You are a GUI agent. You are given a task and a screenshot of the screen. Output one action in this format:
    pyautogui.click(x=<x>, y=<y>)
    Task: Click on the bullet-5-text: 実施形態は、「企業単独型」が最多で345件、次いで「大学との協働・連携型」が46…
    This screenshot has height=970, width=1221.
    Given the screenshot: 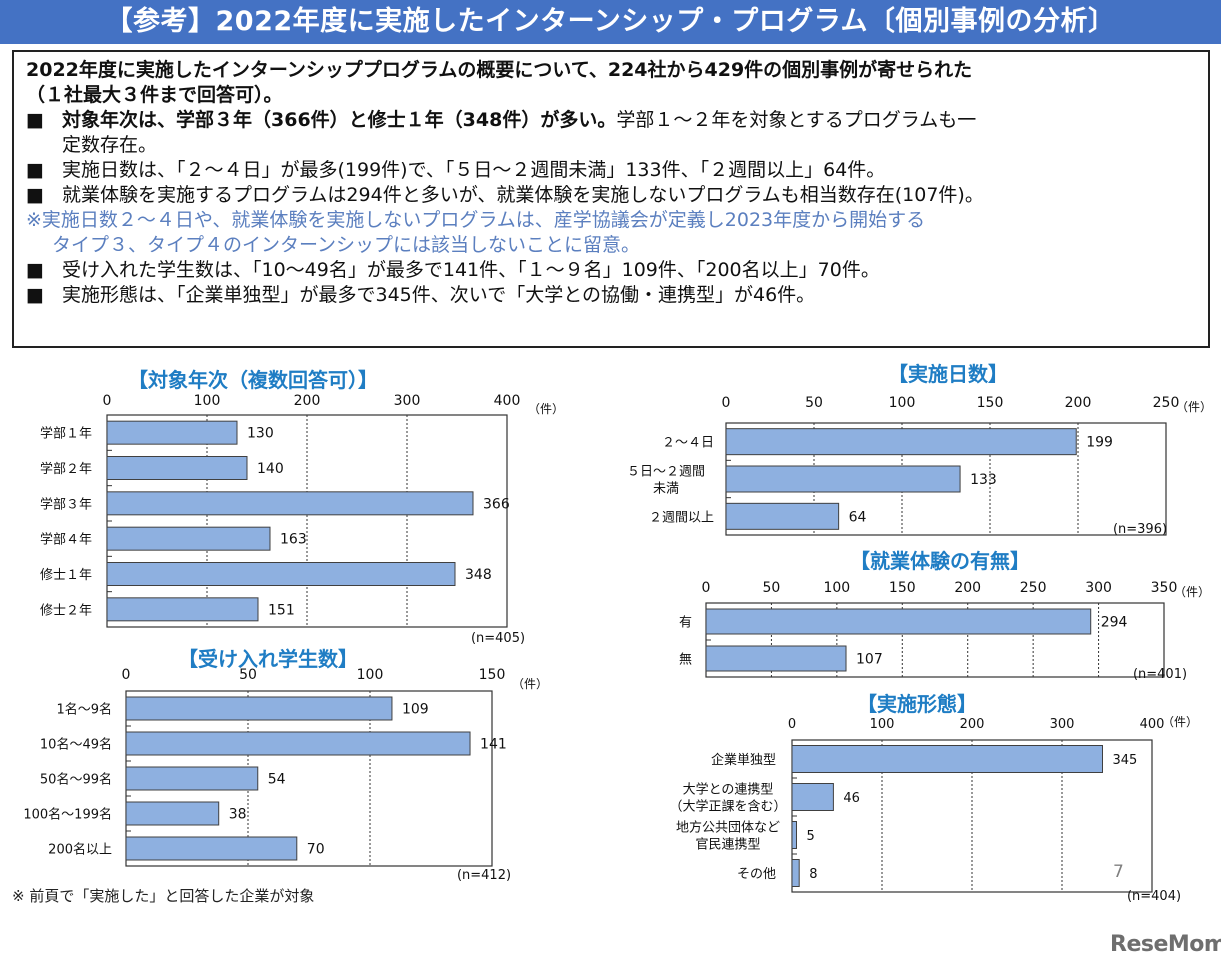 What is the action you would take?
    pyautogui.click(x=439, y=295)
    